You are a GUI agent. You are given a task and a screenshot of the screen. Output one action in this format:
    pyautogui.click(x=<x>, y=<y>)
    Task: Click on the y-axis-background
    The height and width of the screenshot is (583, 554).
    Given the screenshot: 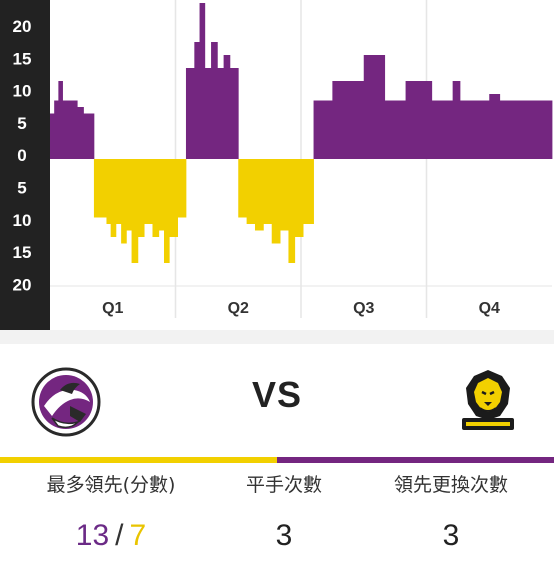 What is the action you would take?
    pyautogui.click(x=25, y=165)
    